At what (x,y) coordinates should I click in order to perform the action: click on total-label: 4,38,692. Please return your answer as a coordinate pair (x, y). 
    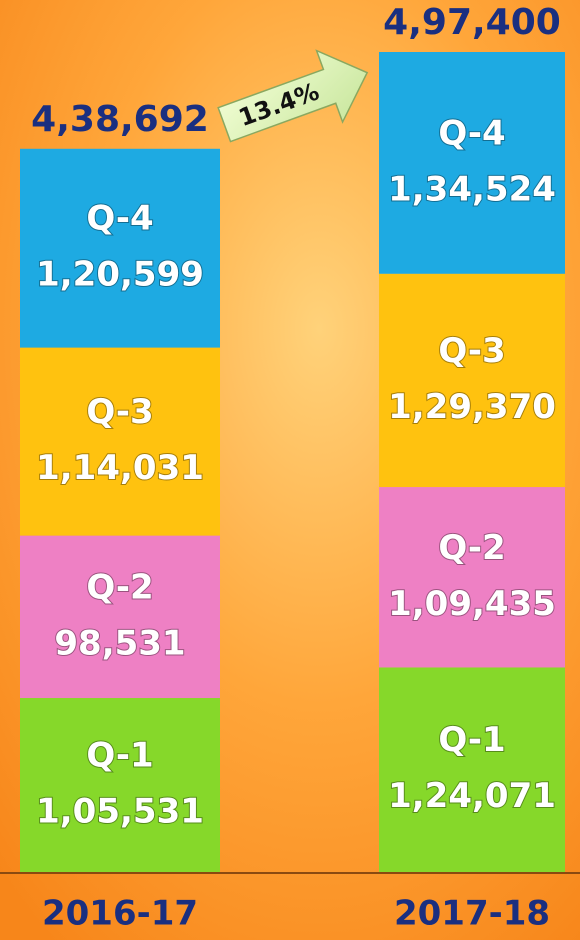
    Looking at the image, I should click on (120, 119).